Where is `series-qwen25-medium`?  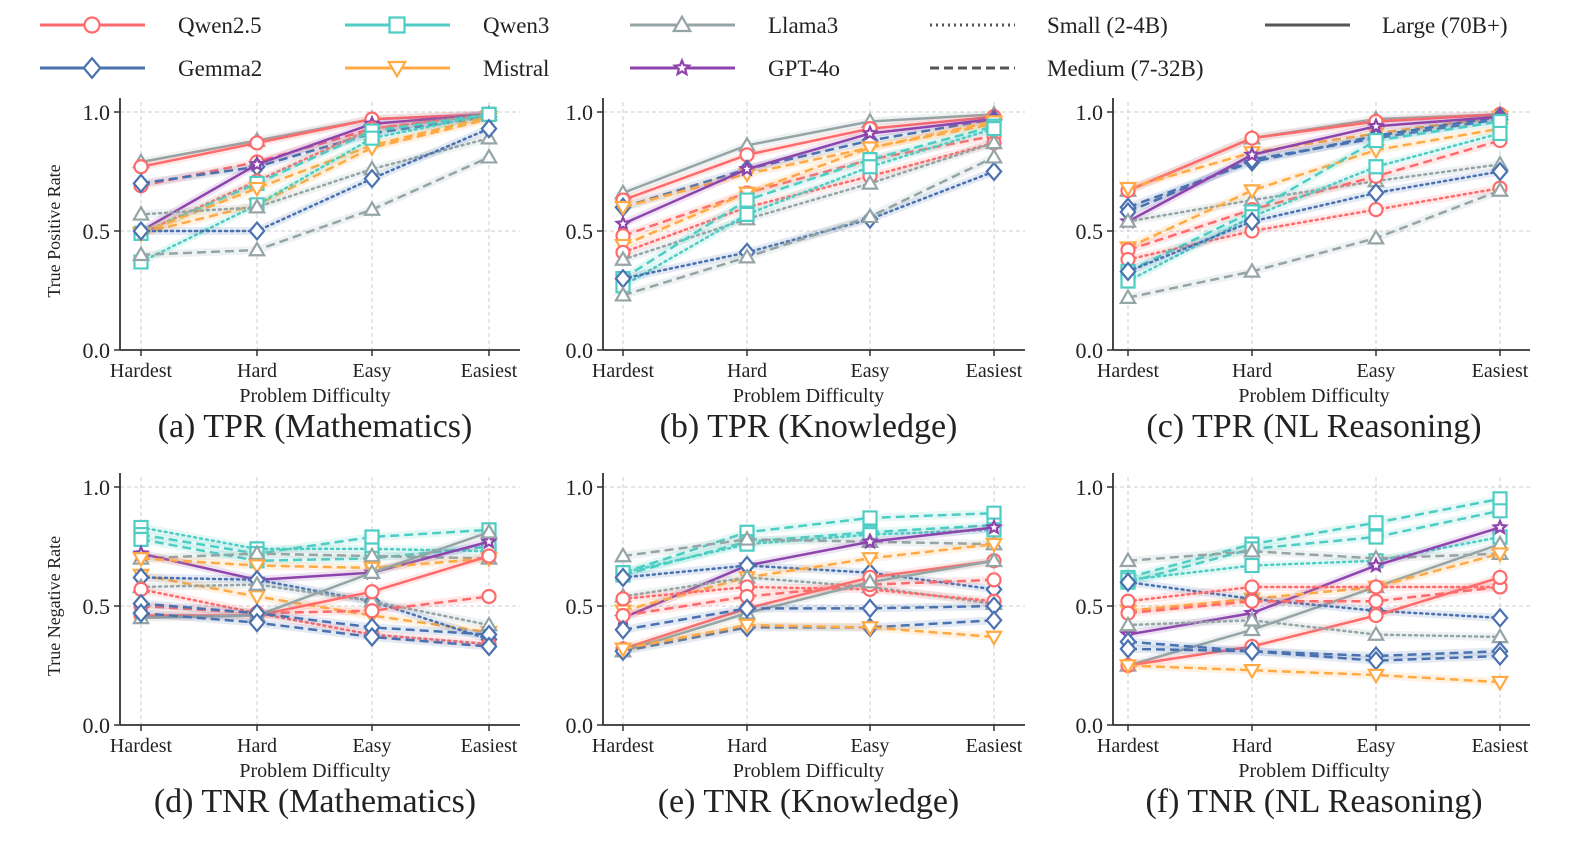 series-qwen25-medium is located at coordinates (1314, 600).